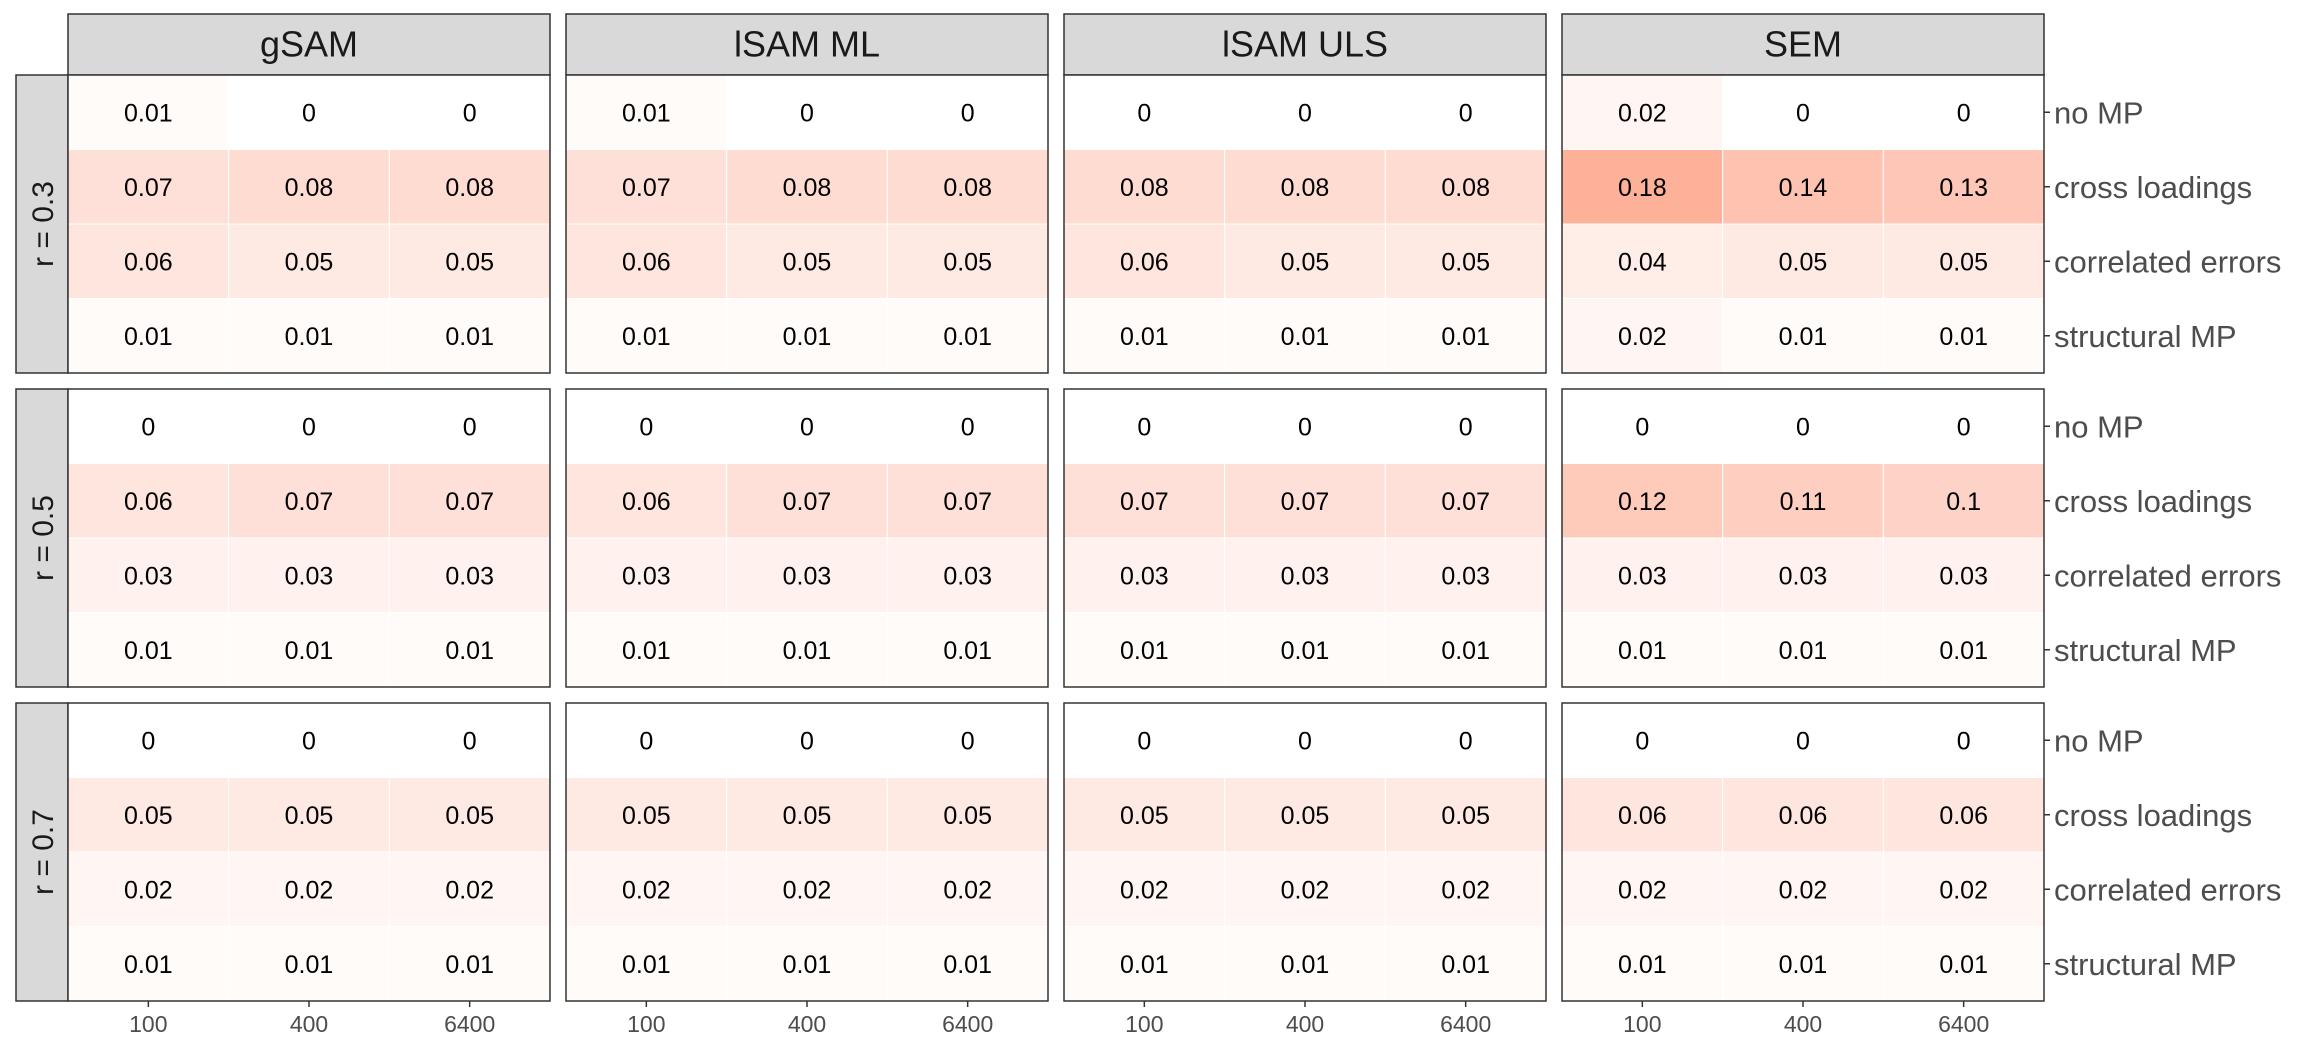 The height and width of the screenshot is (1056, 2304). I want to click on column-strip, so click(1803, 44).